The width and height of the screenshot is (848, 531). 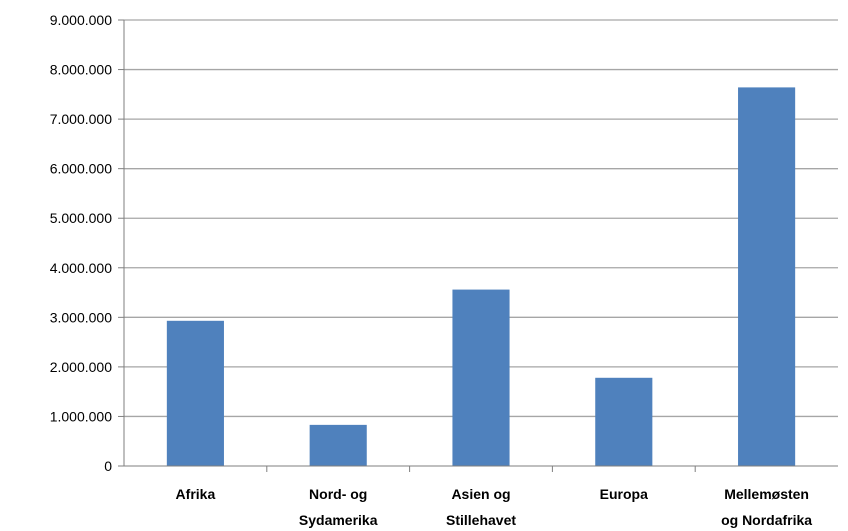 I want to click on x-category-label-line: Europa, so click(x=624, y=494).